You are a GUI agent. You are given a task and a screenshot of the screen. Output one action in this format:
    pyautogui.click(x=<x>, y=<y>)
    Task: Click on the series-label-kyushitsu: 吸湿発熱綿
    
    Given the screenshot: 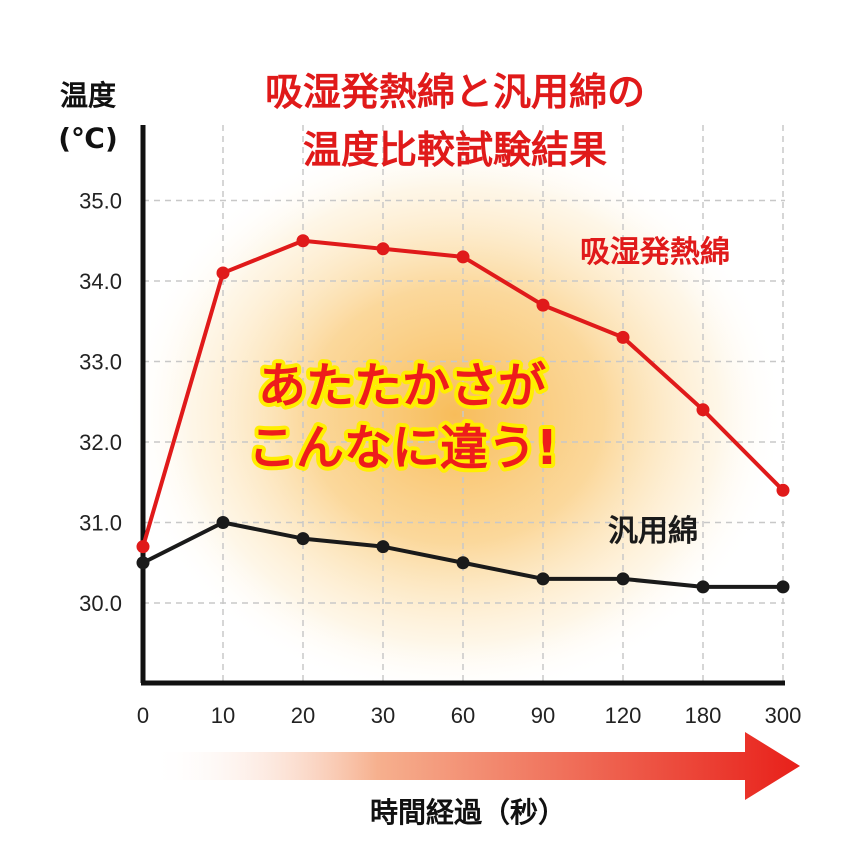 What is the action you would take?
    pyautogui.click(x=655, y=252)
    